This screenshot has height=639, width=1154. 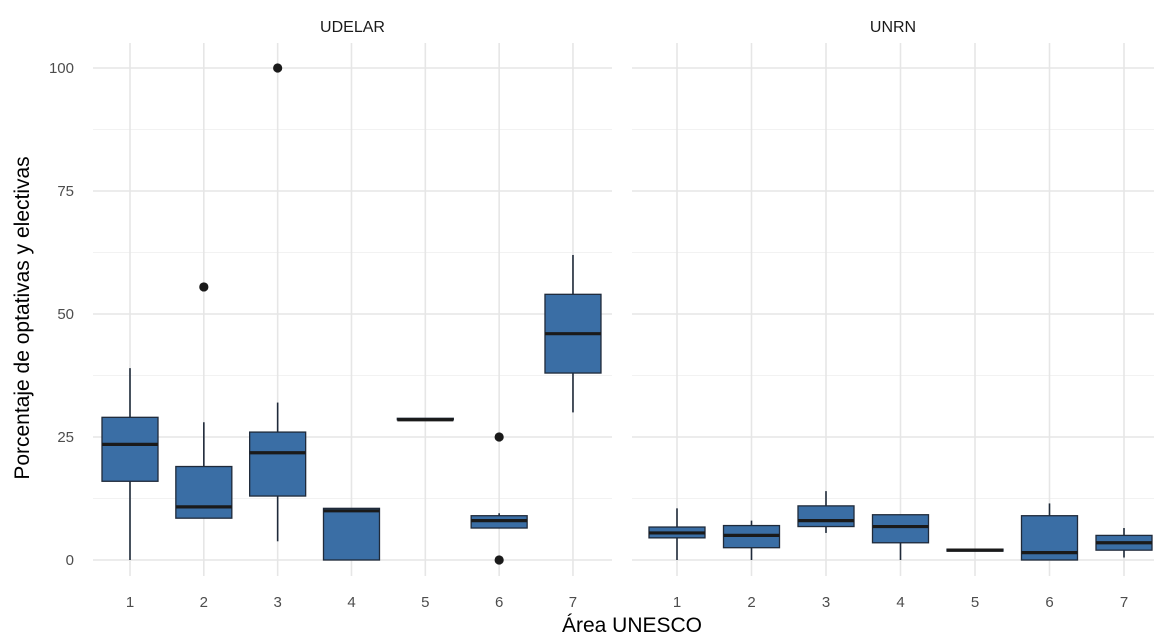 I want to click on facet-label: UNRN, so click(x=893, y=27).